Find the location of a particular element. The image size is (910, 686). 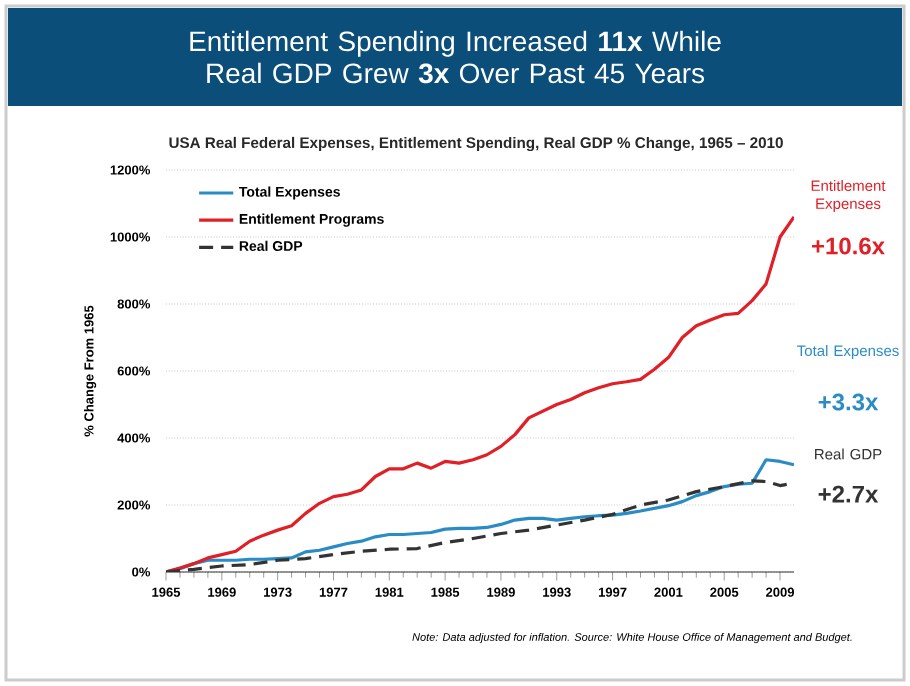

text: +2.7x is located at coordinates (848, 494).